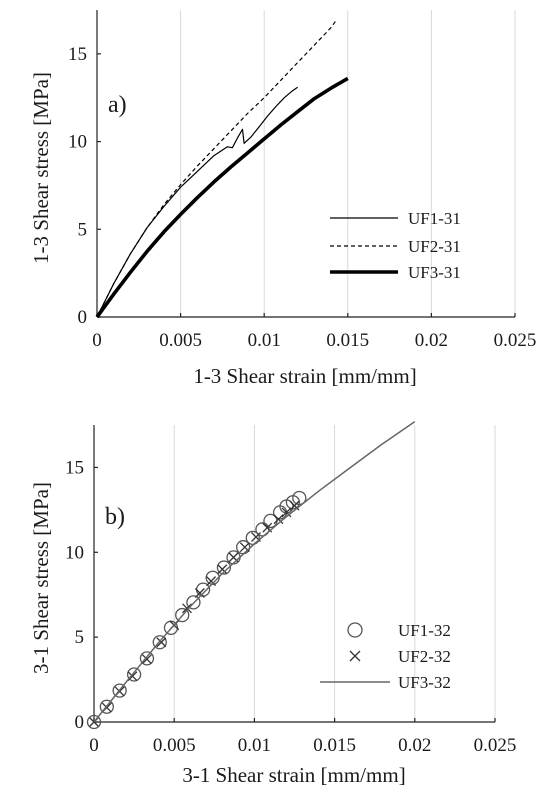 The height and width of the screenshot is (795, 545). Describe the element at coordinates (174, 745) in the screenshot. I see `panel-b-x-tick-label: 0.005` at that location.